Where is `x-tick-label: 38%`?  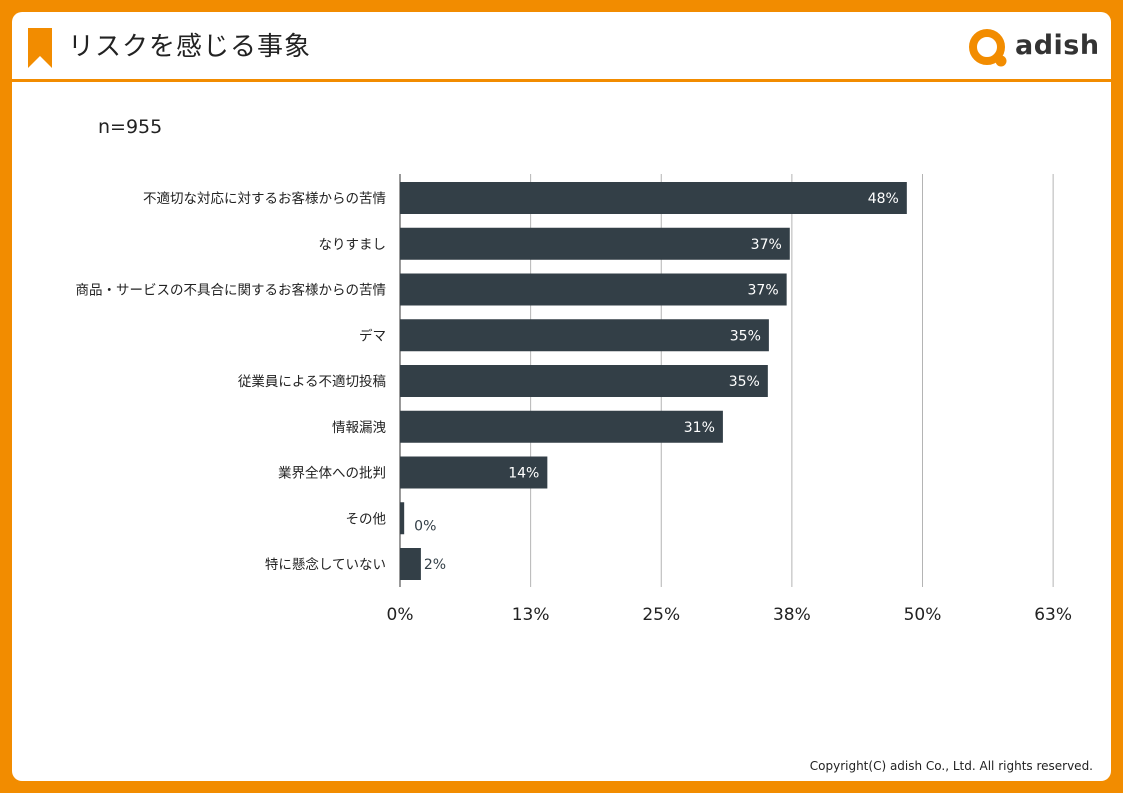 x-tick-label: 38% is located at coordinates (792, 615).